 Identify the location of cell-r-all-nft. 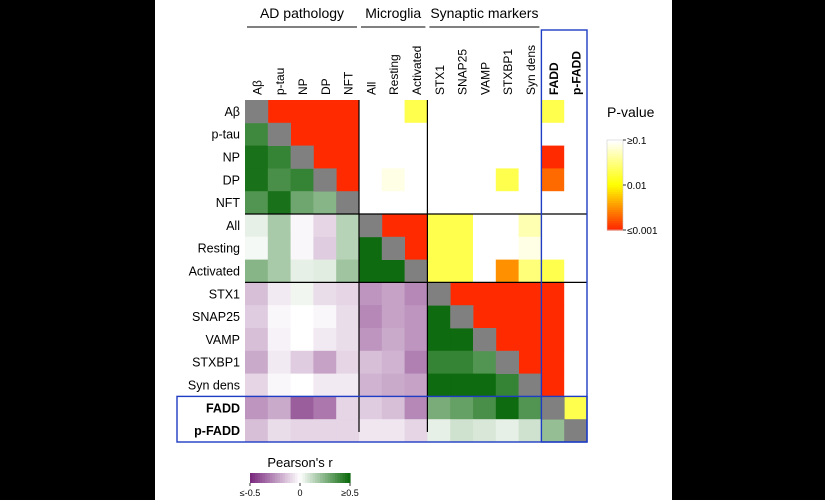
(348, 226).